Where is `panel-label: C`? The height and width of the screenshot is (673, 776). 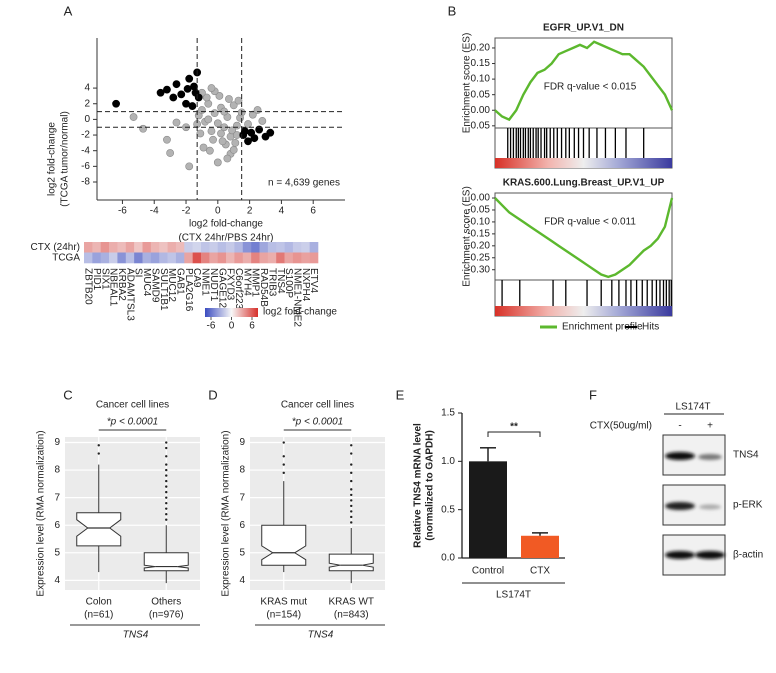
panel-label: C is located at coordinates (67, 394).